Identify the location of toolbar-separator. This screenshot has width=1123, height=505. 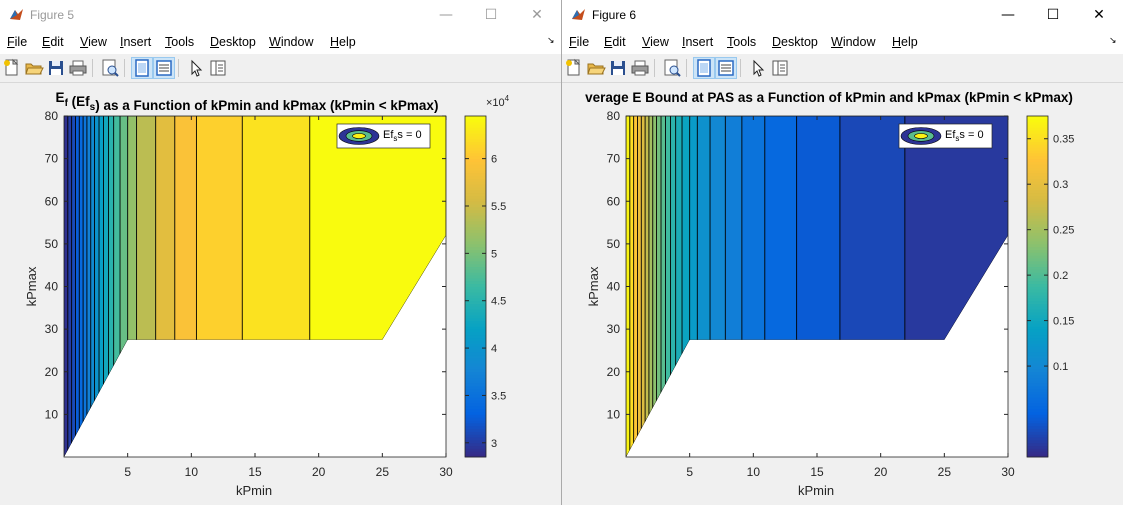
(654, 68).